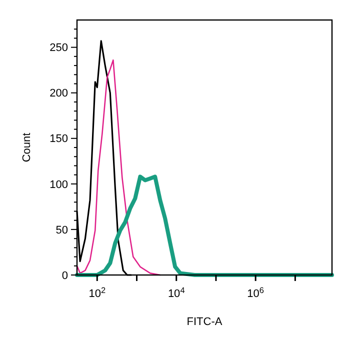 This screenshot has width=353, height=347. What do you see at coordinates (177, 293) in the screenshot?
I see `x-tick-label: 10$^{4}$` at bounding box center [177, 293].